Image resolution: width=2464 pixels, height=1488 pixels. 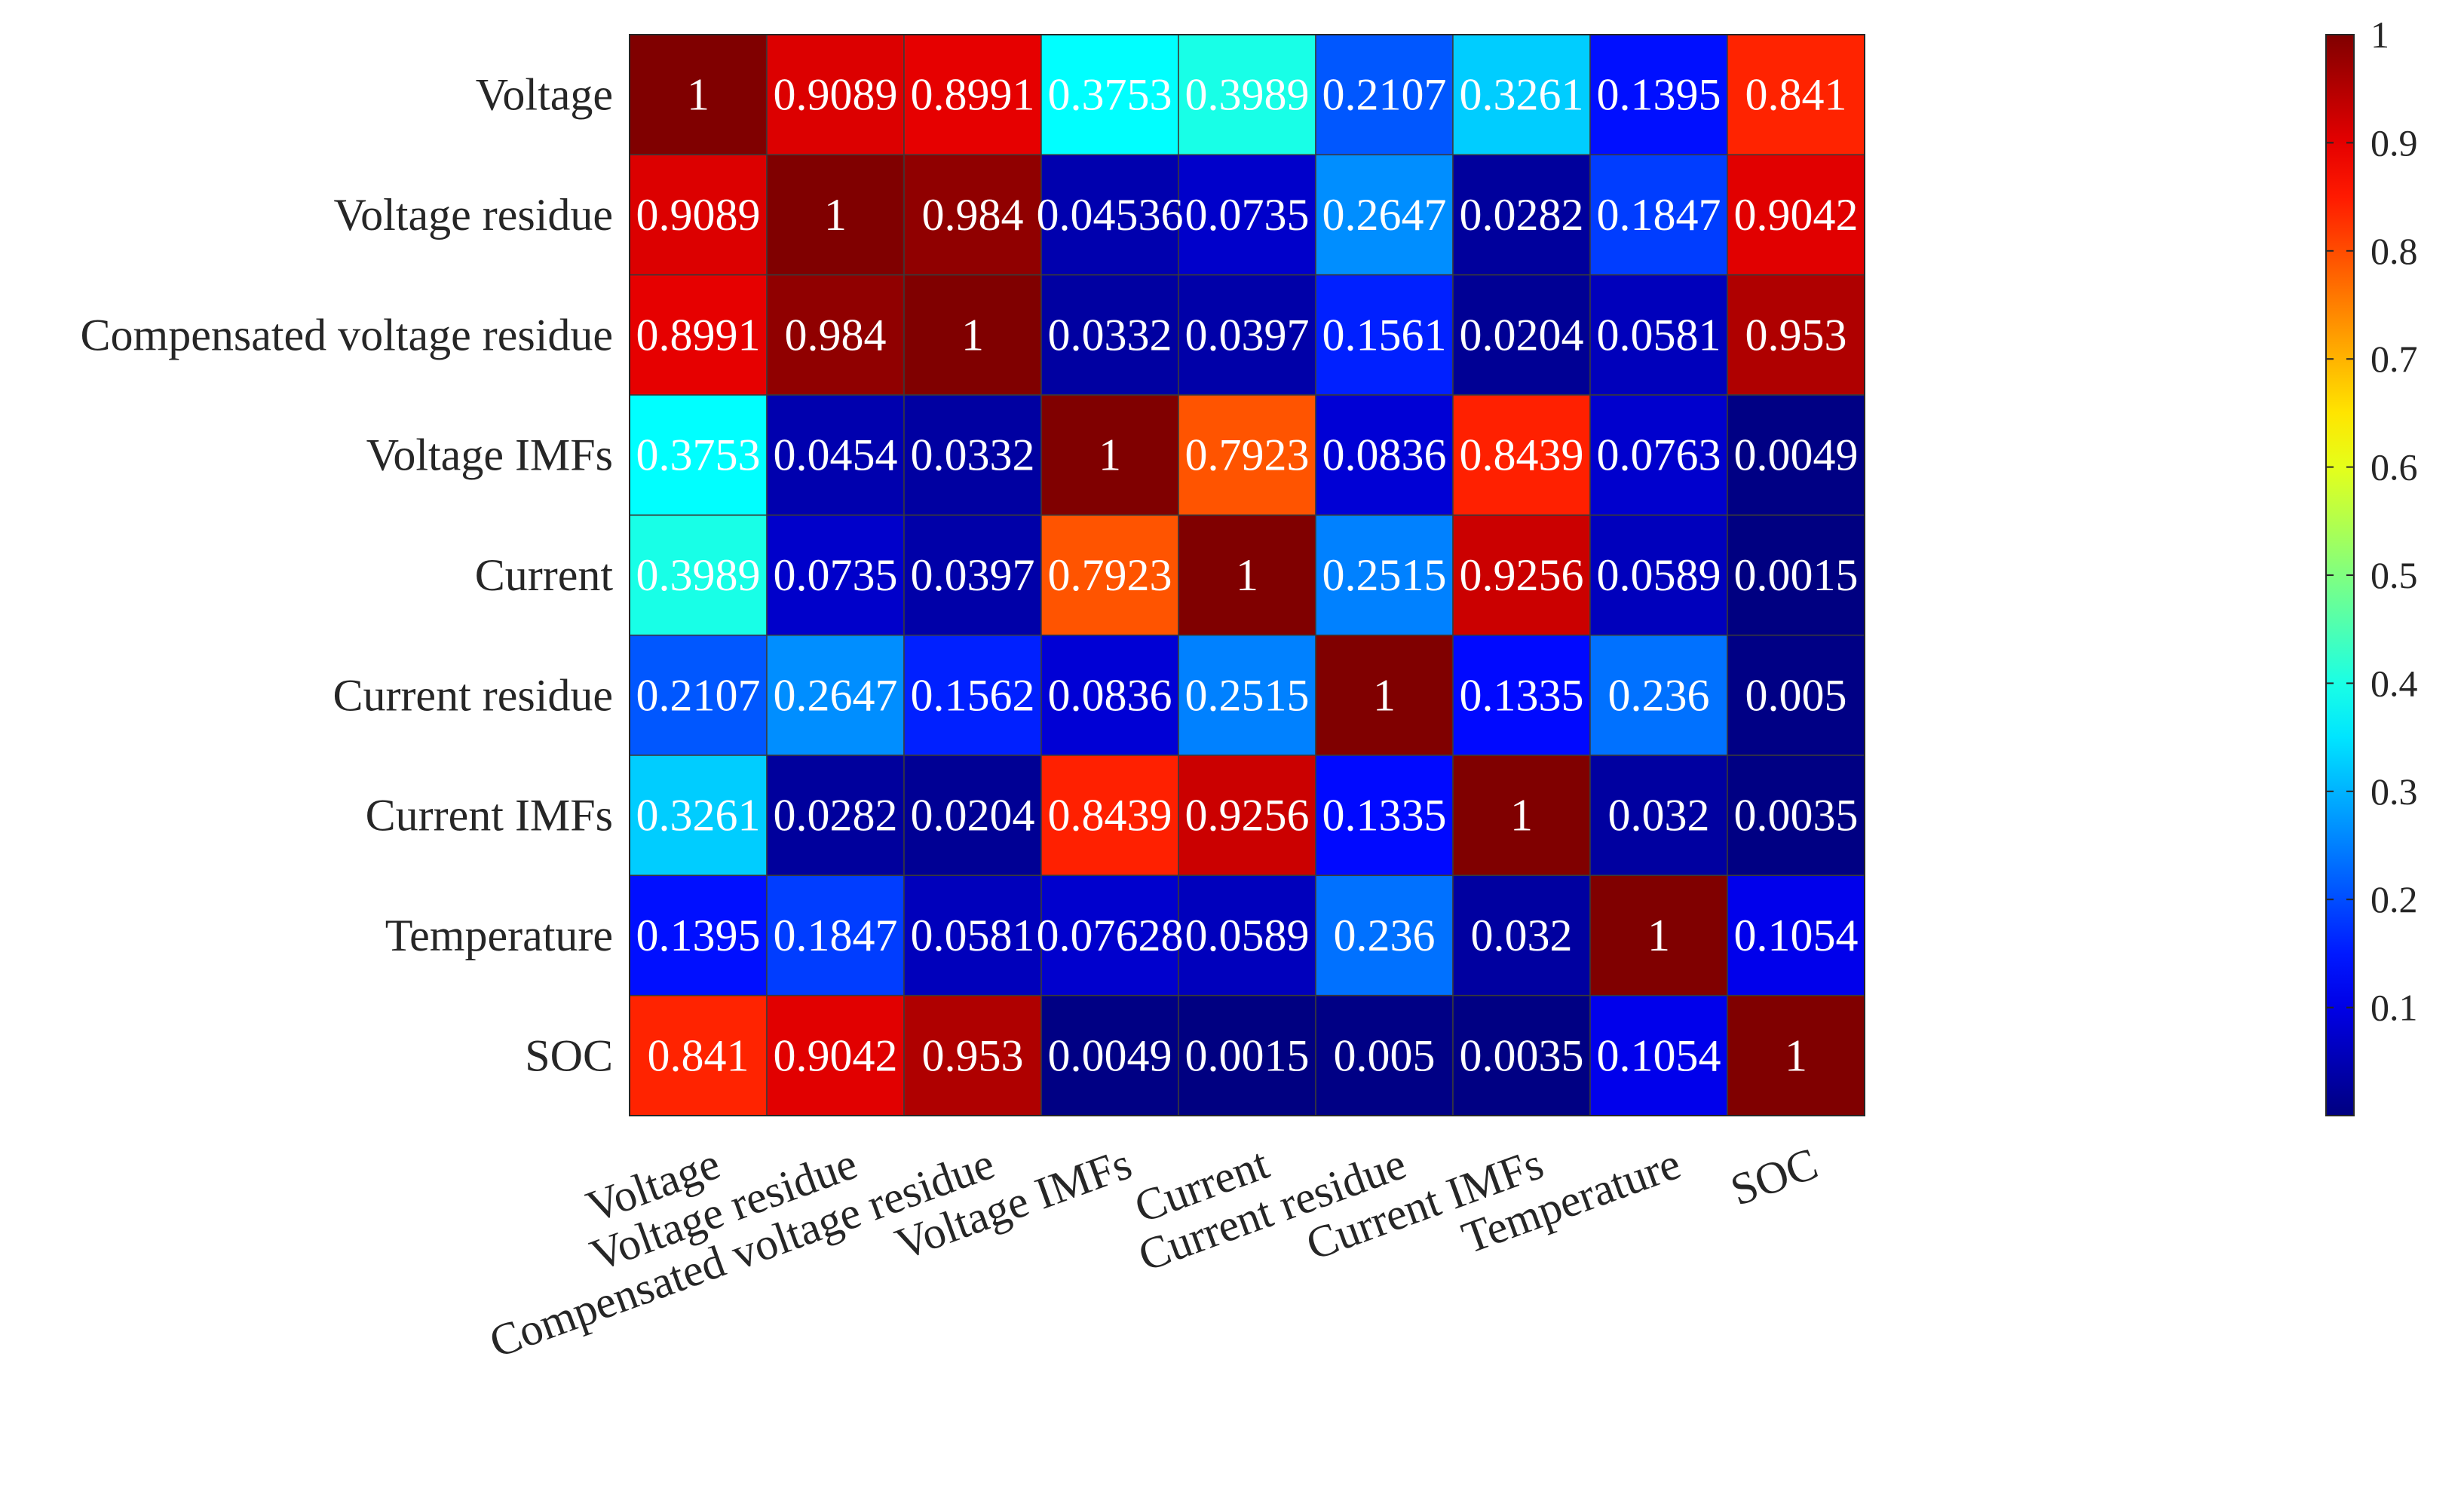 What do you see at coordinates (2380, 35) in the screenshot?
I see `colorbar-tick-label: 1` at bounding box center [2380, 35].